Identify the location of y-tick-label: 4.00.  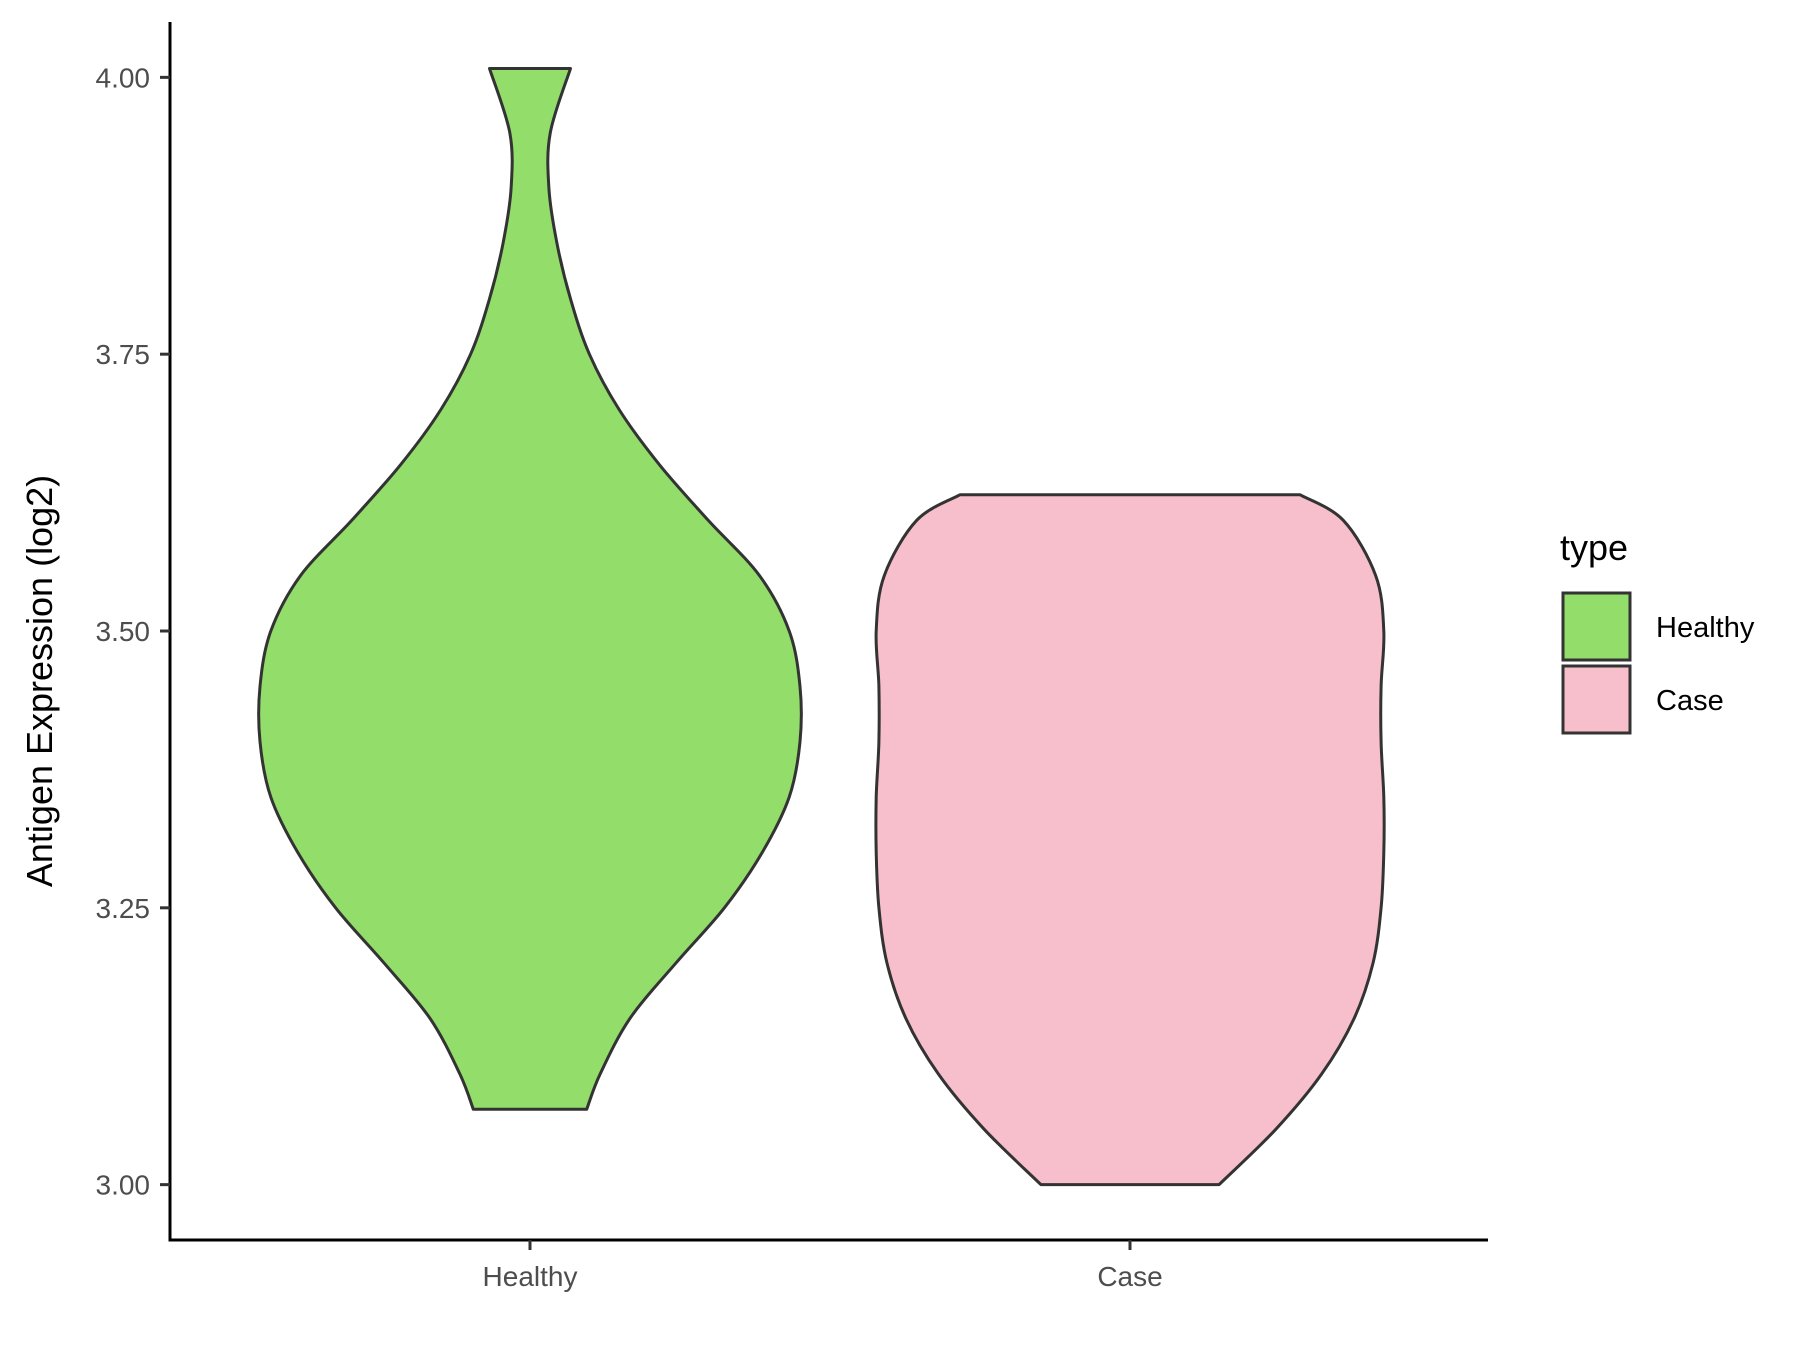
(123, 77).